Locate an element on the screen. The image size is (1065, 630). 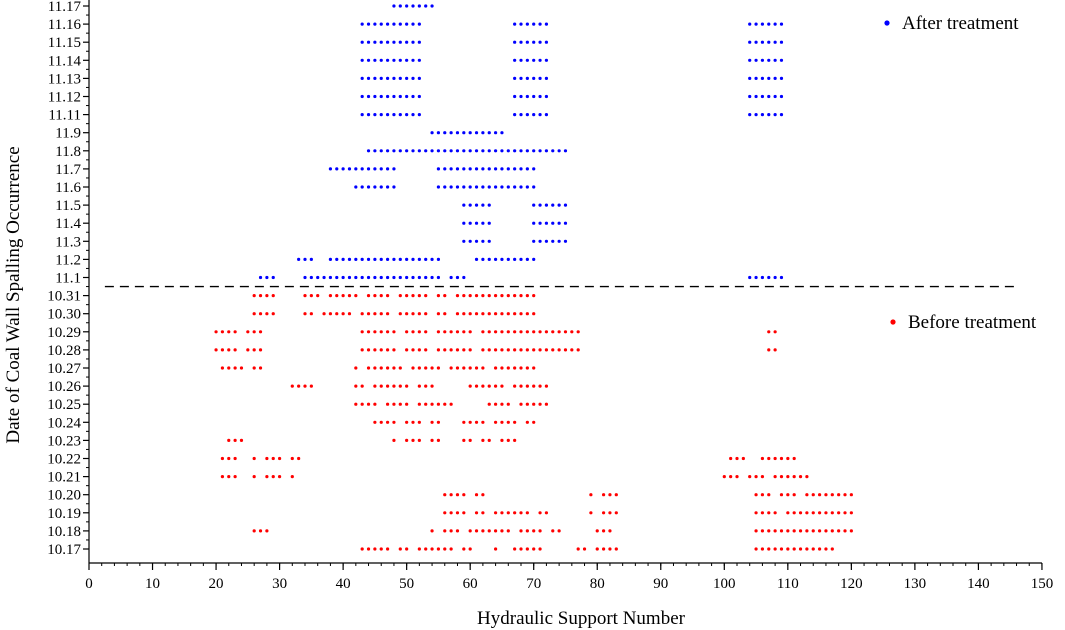
y-tick-label: 10.27 is located at coordinates (64, 369).